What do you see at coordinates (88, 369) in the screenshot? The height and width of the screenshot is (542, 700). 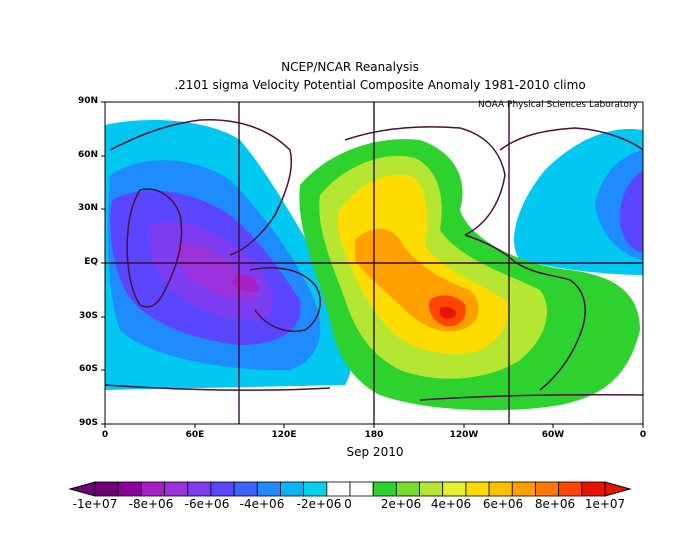 I see `lat-label: 60S` at bounding box center [88, 369].